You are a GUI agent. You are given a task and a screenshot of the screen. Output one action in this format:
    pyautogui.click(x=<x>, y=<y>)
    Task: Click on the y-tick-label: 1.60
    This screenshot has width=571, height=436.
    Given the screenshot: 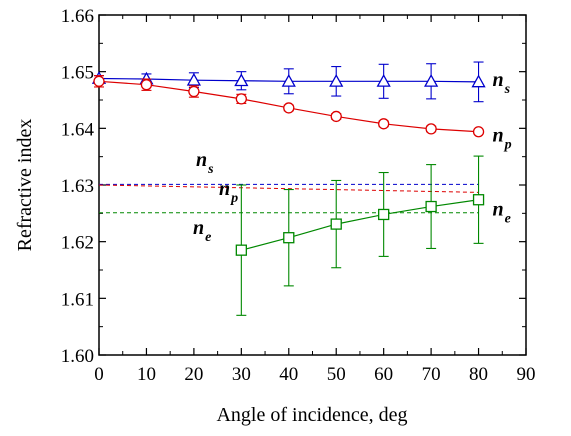 What is the action you would take?
    pyautogui.click(x=77, y=356)
    